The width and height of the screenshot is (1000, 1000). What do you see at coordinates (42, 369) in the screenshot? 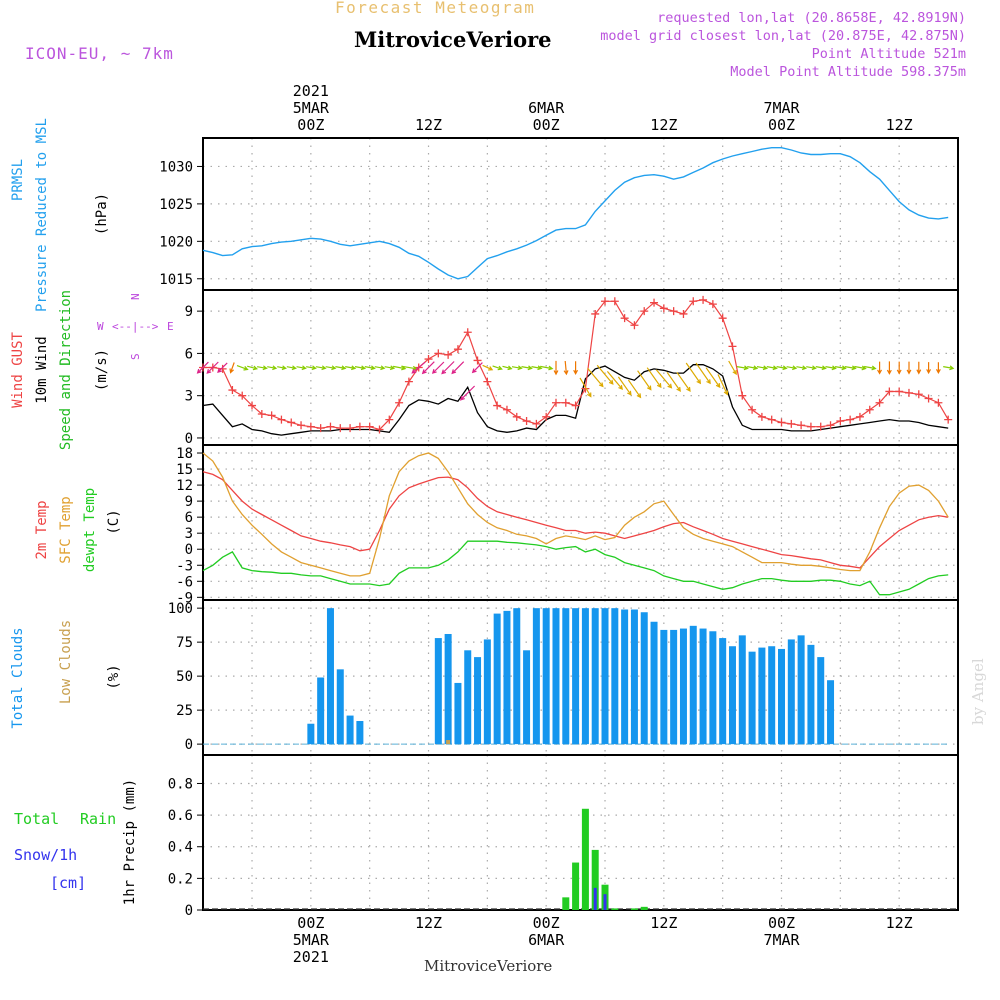
I see `wind-label: 10m Wind` at bounding box center [42, 369].